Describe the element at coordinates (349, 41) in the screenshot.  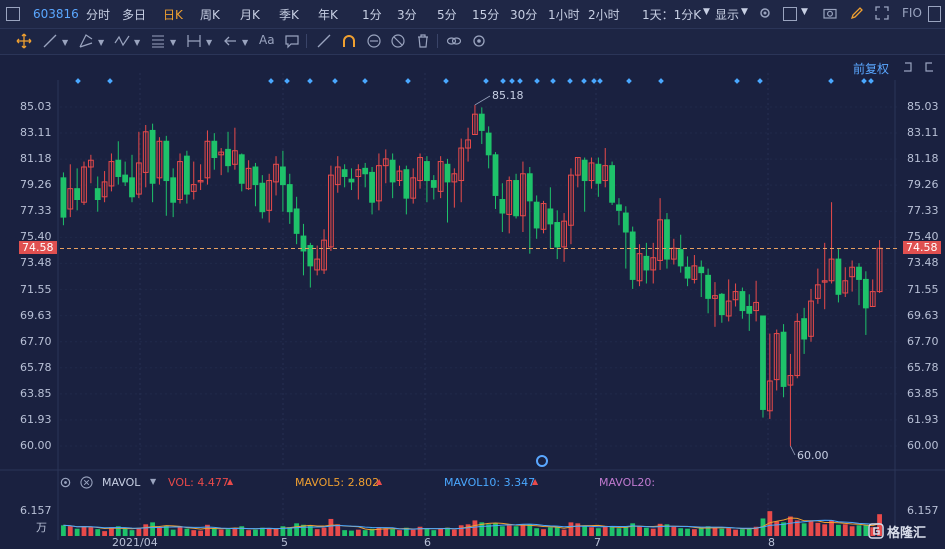
I see `magnet-icon` at that location.